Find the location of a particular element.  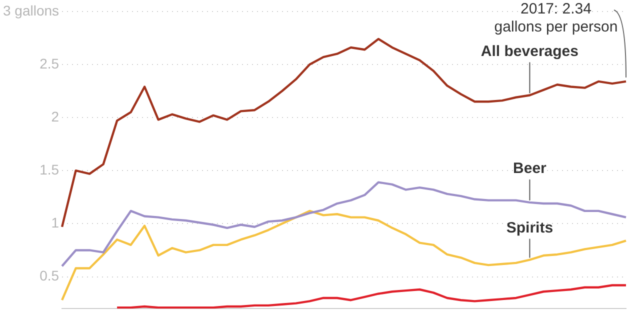

series-label: Beer is located at coordinates (530, 169).